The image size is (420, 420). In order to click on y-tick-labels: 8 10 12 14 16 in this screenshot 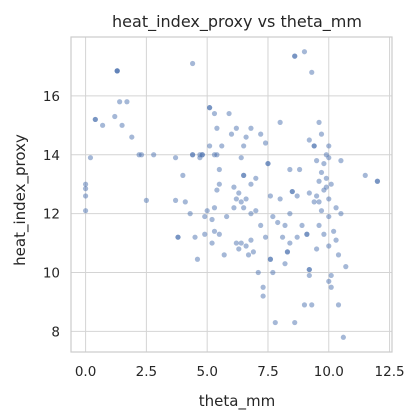, I will do `click(51, 215)`.